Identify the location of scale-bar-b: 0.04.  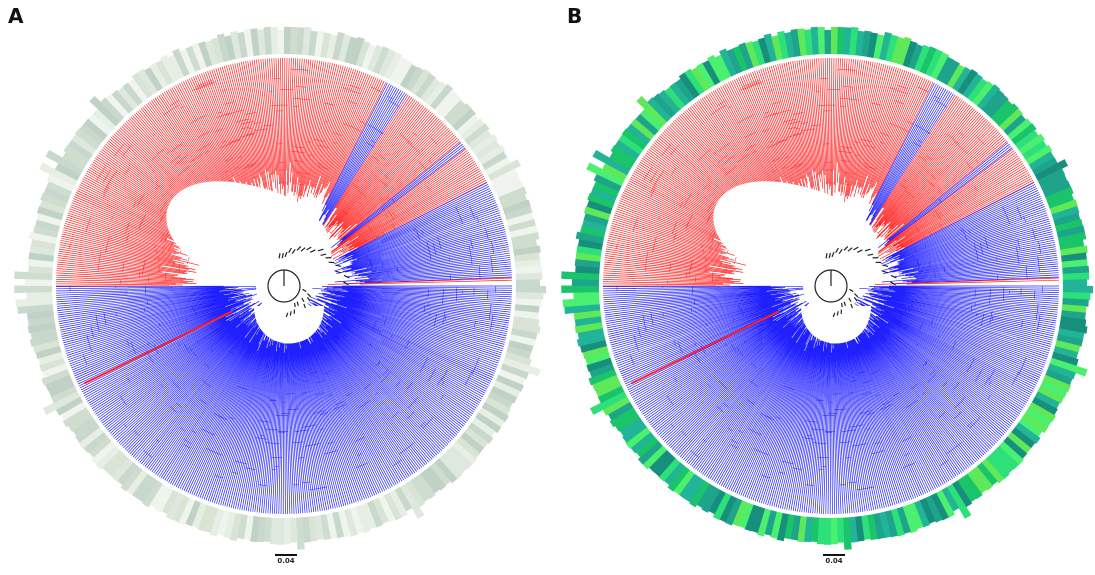
(834, 559).